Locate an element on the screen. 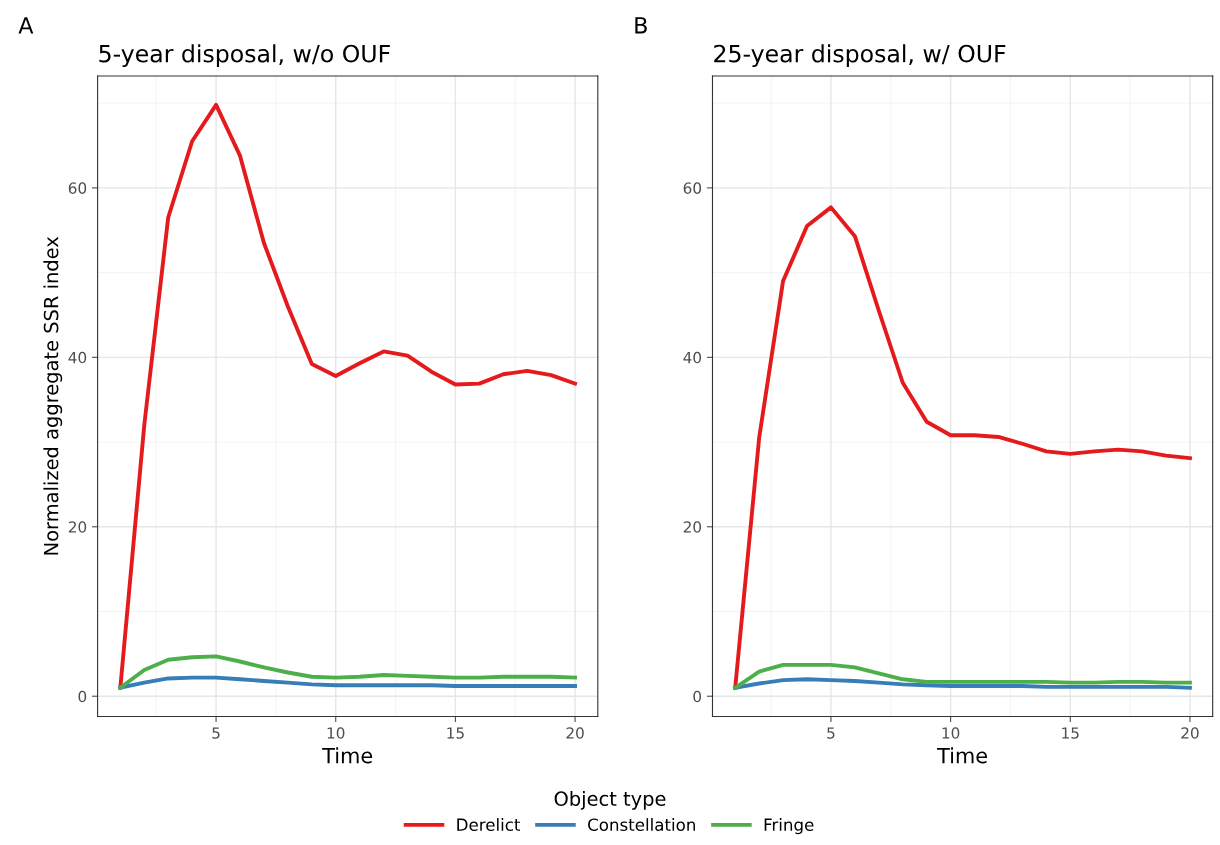 Image resolution: width=1220 pixels, height=845 pixels. chart-title: 25-year disposal, w/ OUF is located at coordinates (860, 56).